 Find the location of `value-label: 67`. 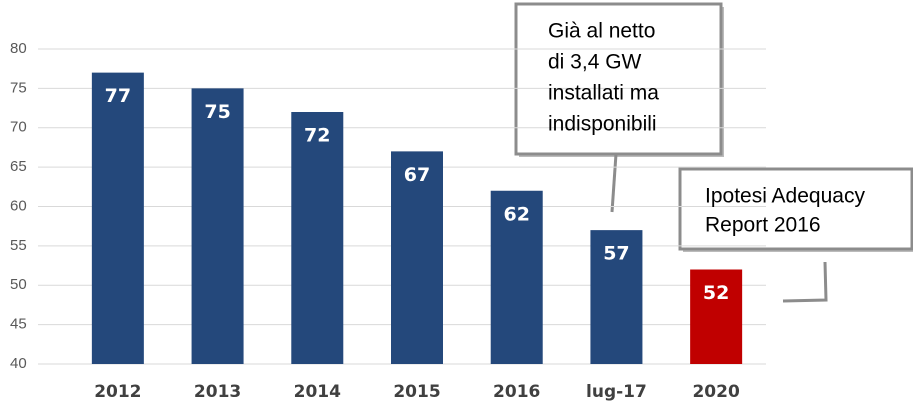

value-label: 67 is located at coordinates (417, 175).